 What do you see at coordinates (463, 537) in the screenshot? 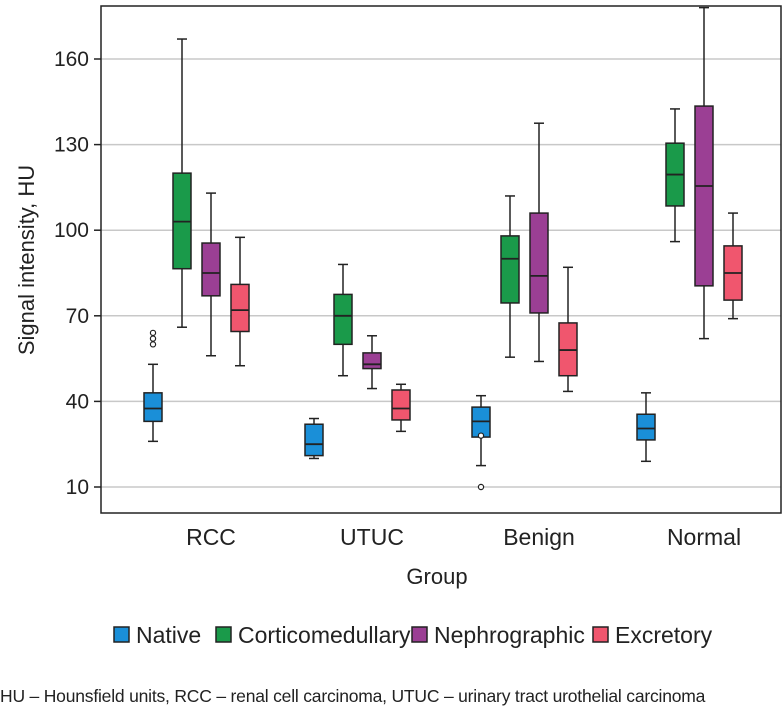
I see `x-axis-categories: RCC UTUC Benign Normal` at bounding box center [463, 537].